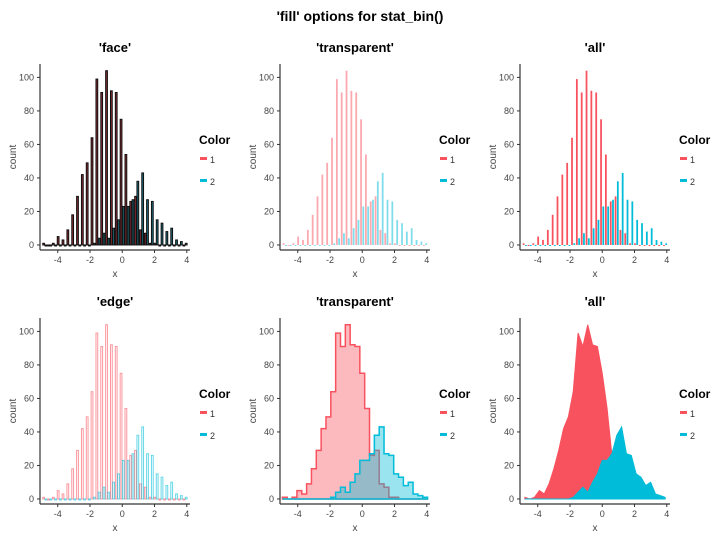  What do you see at coordinates (355, 47) in the screenshot?
I see `panel-title: 'transparent'` at bounding box center [355, 47].